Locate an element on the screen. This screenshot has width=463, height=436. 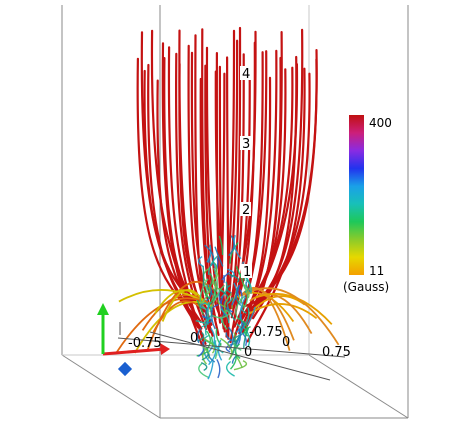
tick-label-origin-bottom: 0 is located at coordinates (248, 352).